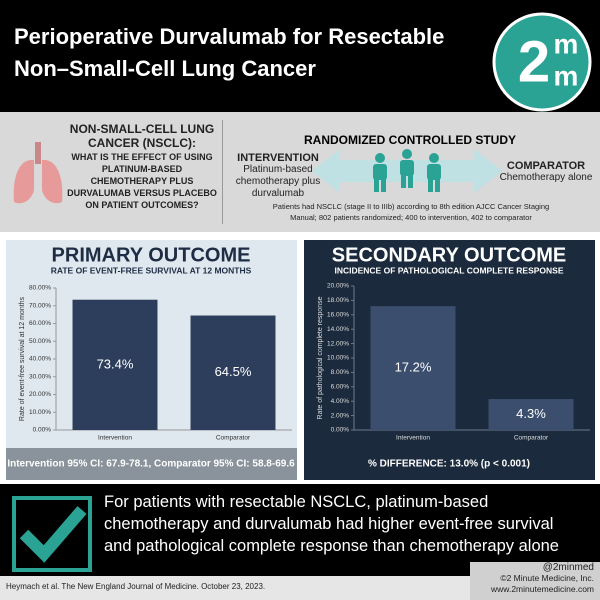 The height and width of the screenshot is (600, 600). I want to click on logo: 2 m m, so click(542, 62).